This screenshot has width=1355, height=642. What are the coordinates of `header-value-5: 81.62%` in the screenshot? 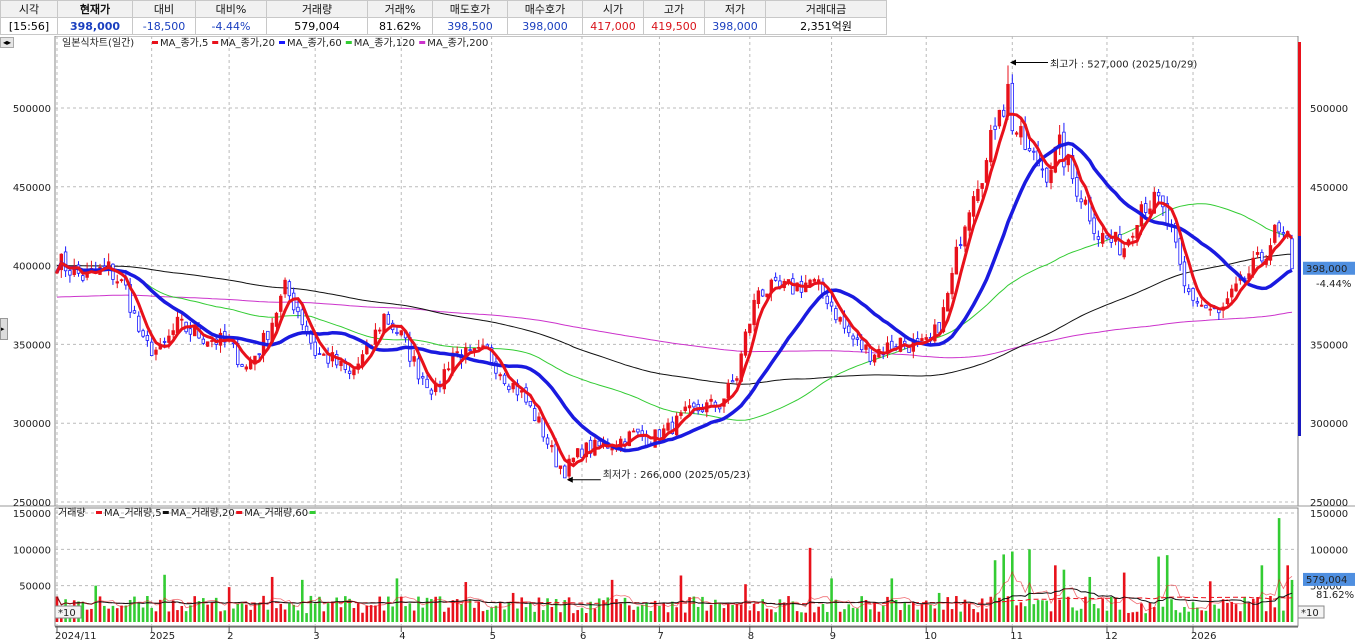 It's located at (400, 26).